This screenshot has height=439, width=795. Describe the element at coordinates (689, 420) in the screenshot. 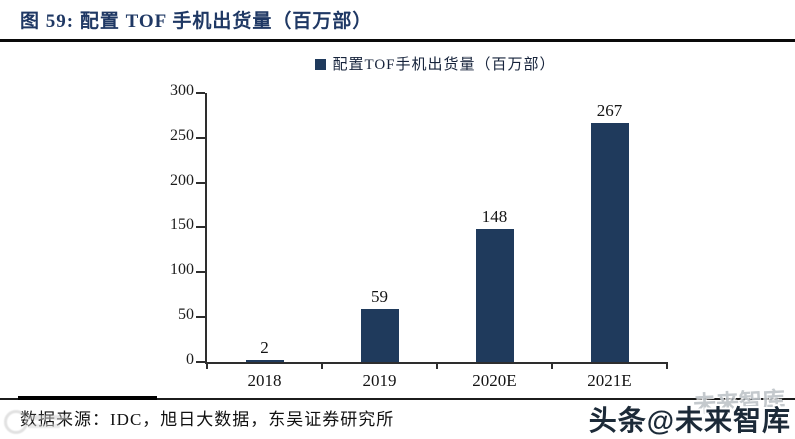

I see `watermark-text: 头条@未来智库` at that location.